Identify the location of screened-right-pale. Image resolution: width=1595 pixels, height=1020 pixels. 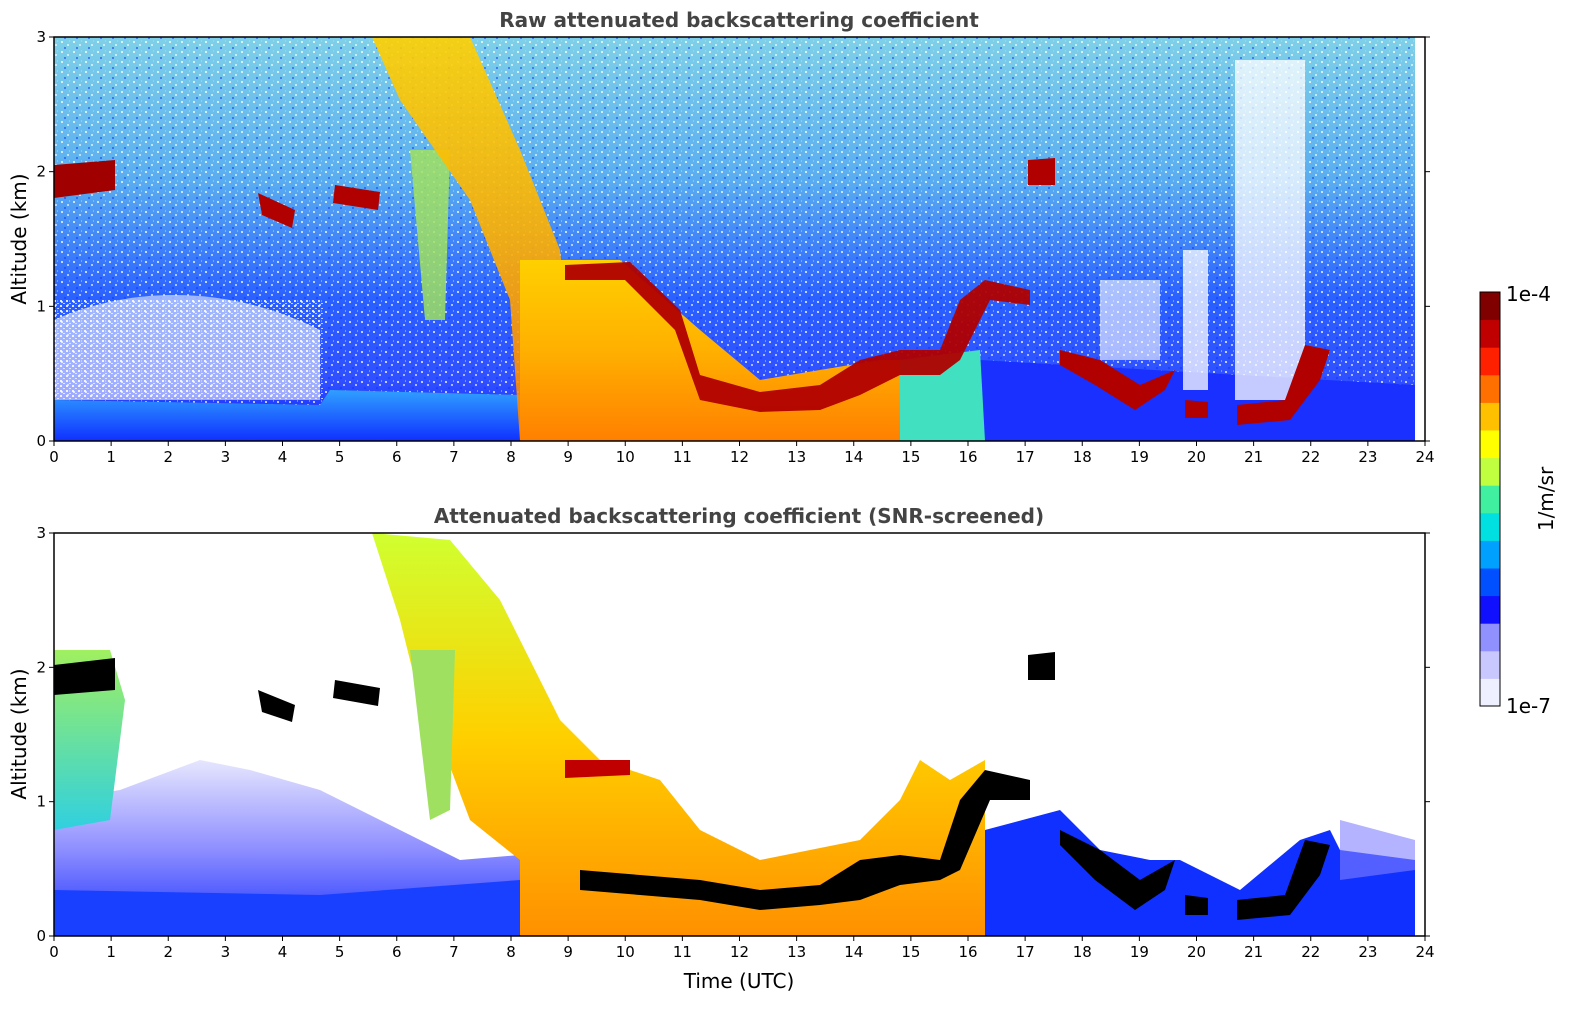
(1377, 850).